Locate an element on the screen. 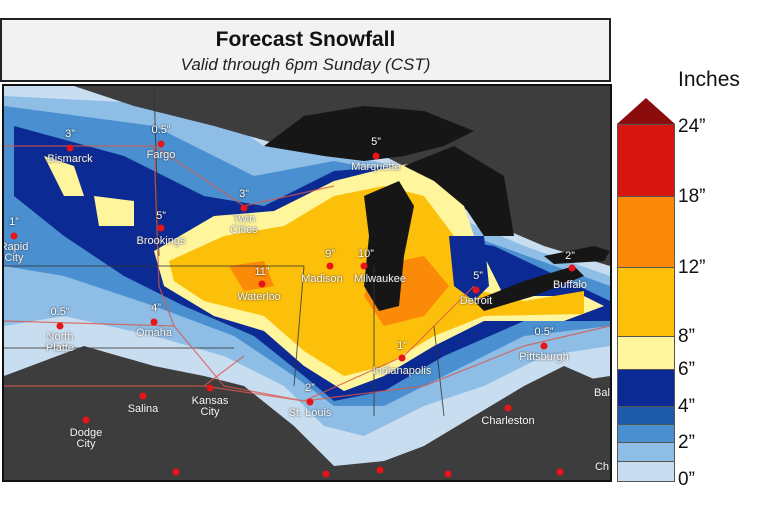 The height and width of the screenshot is (512, 768). legend-over-24-arrow is located at coordinates (646, 111).